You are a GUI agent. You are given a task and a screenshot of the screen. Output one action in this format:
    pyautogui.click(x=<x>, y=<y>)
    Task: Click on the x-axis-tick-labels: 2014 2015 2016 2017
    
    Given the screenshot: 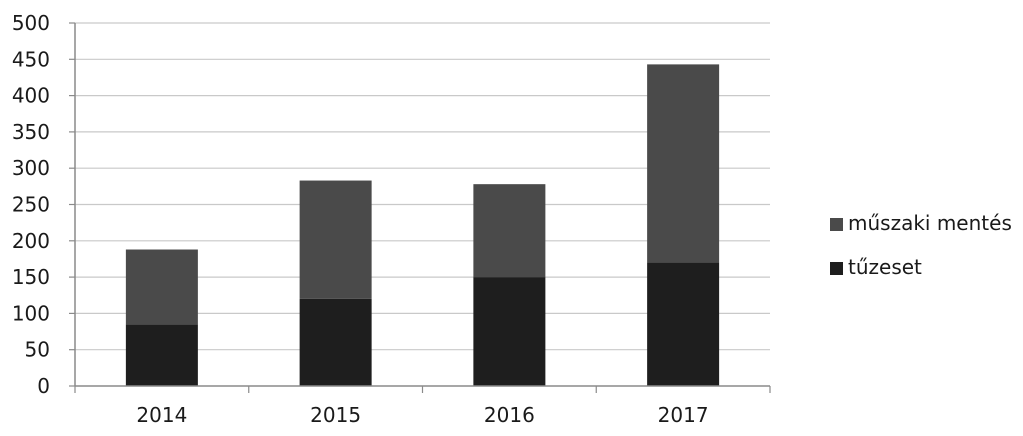 What is the action you would take?
    pyautogui.click(x=422, y=415)
    